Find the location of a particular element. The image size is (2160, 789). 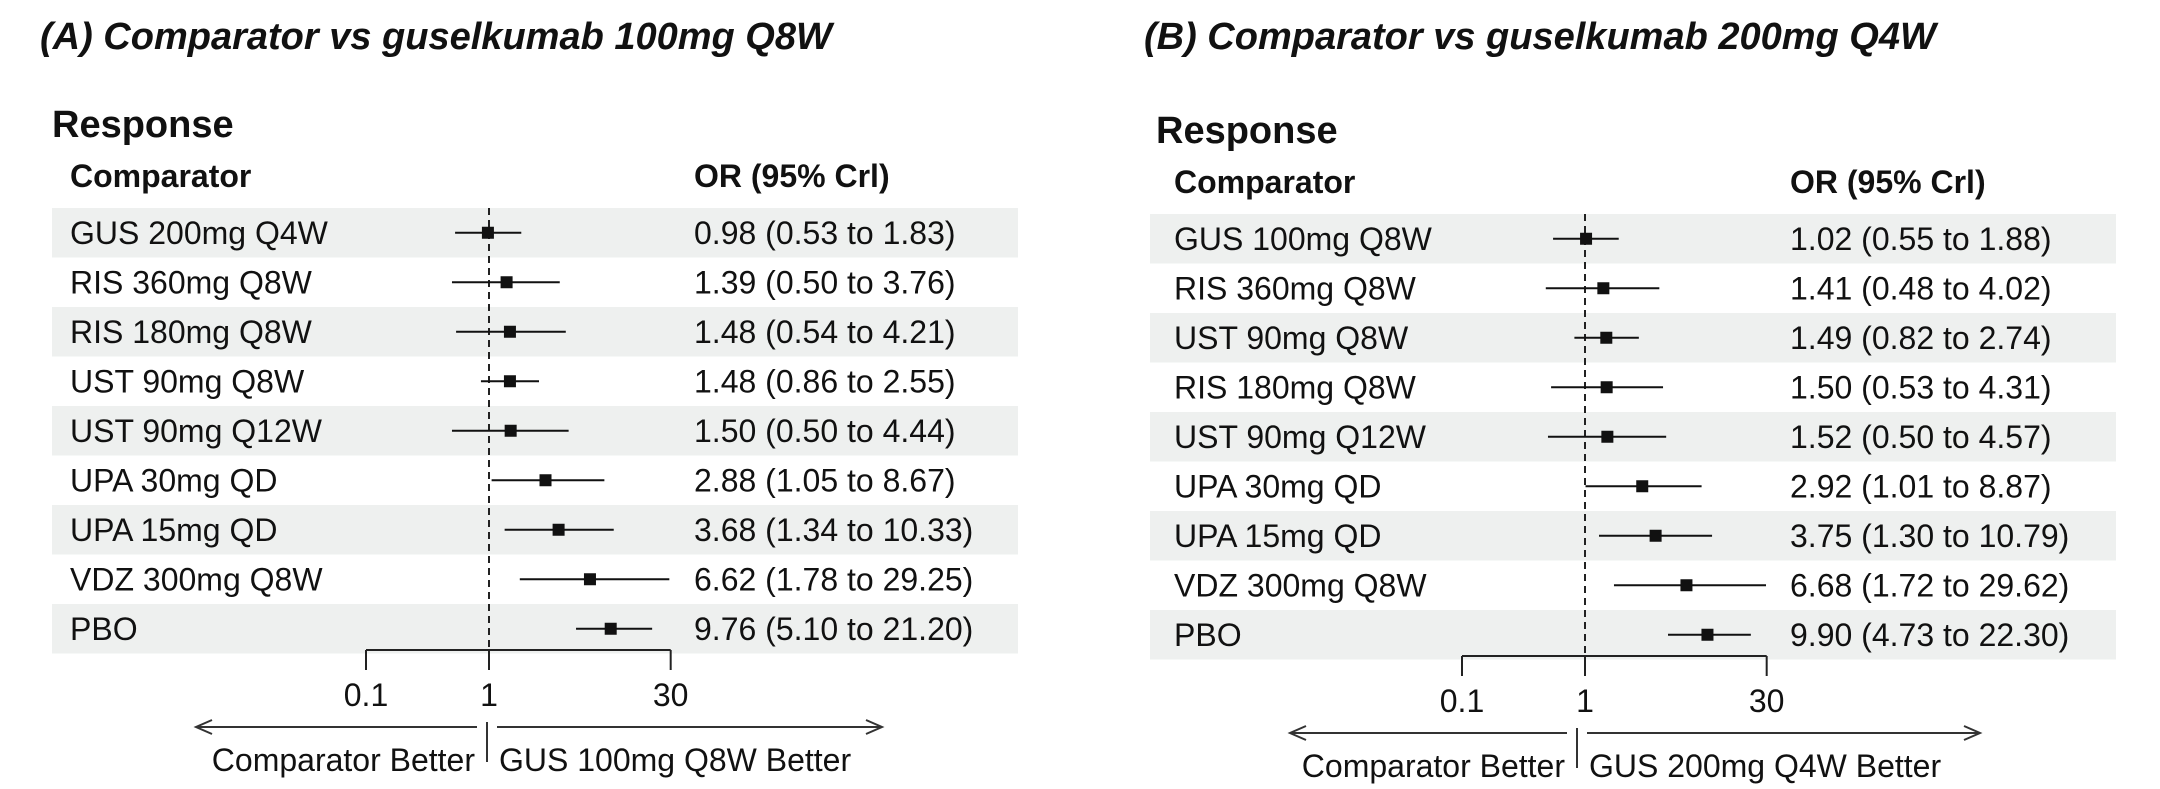

odds-ratio-label: 6.68 (1.72 to 29.62) is located at coordinates (1929, 585).